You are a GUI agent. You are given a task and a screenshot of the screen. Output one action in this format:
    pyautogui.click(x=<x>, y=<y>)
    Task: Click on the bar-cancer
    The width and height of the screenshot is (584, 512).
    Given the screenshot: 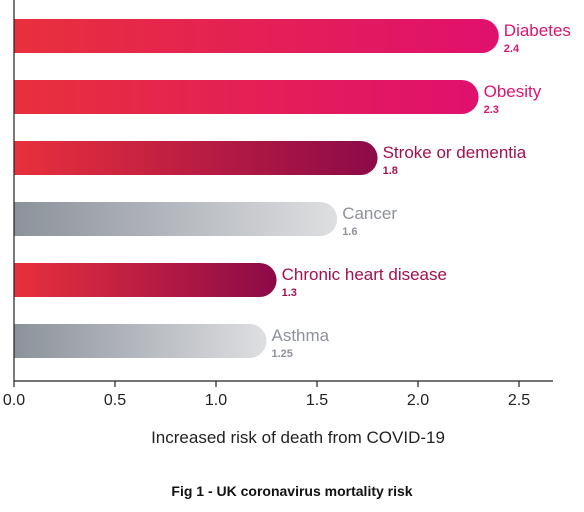 What is the action you would take?
    pyautogui.click(x=176, y=219)
    